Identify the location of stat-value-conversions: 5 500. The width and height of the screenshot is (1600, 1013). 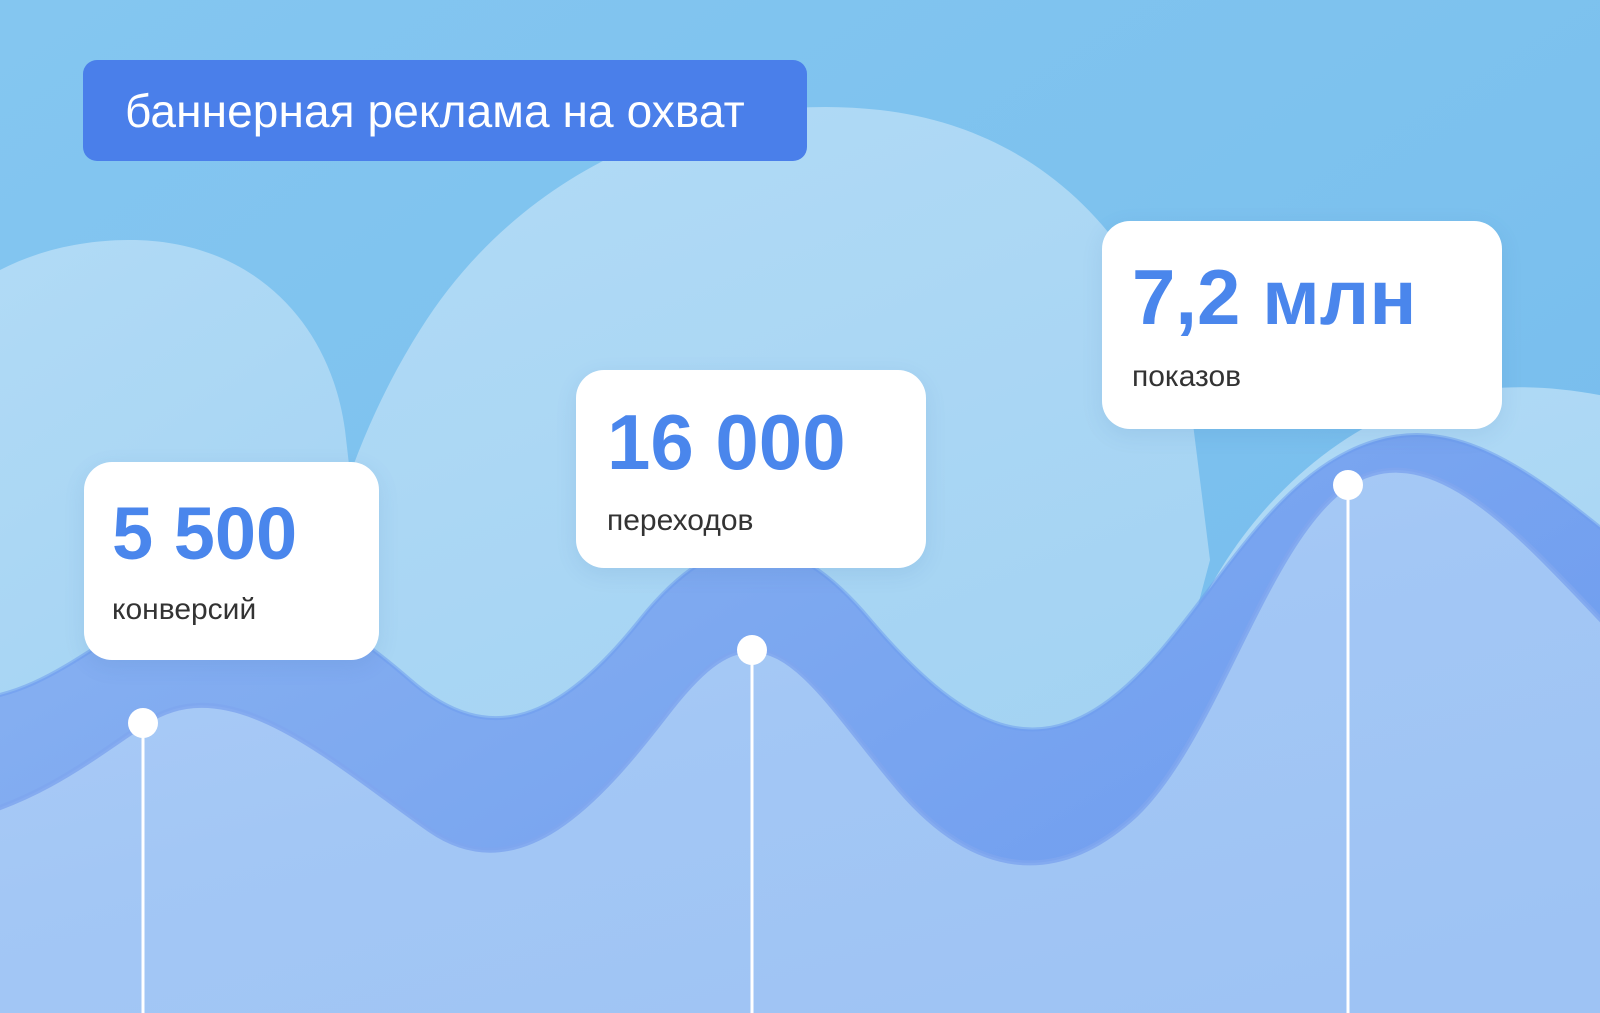
(205, 533).